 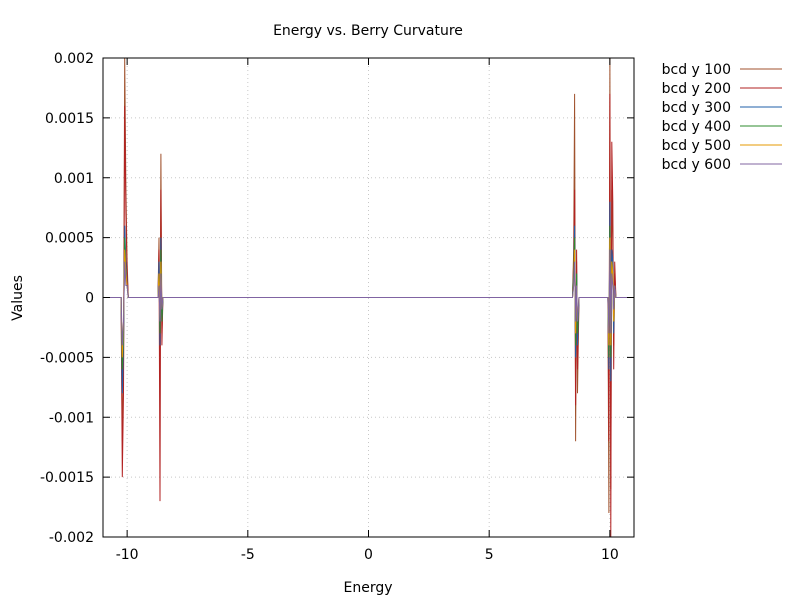 What do you see at coordinates (71, 418) in the screenshot?
I see `y-tick-label: -0.001` at bounding box center [71, 418].